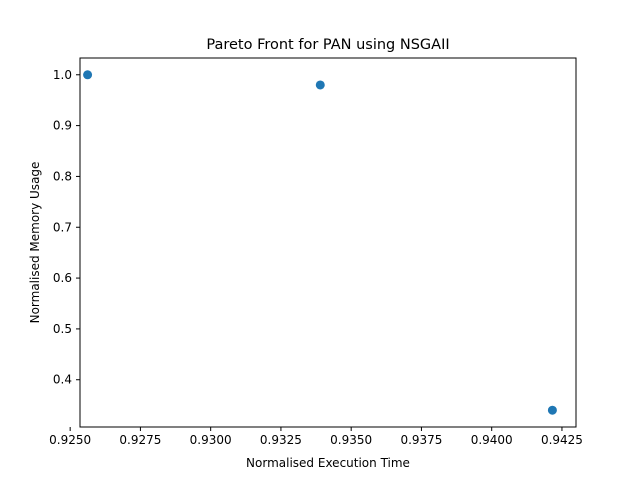  I want to click on x-tick-label: 0.9375, so click(421, 440).